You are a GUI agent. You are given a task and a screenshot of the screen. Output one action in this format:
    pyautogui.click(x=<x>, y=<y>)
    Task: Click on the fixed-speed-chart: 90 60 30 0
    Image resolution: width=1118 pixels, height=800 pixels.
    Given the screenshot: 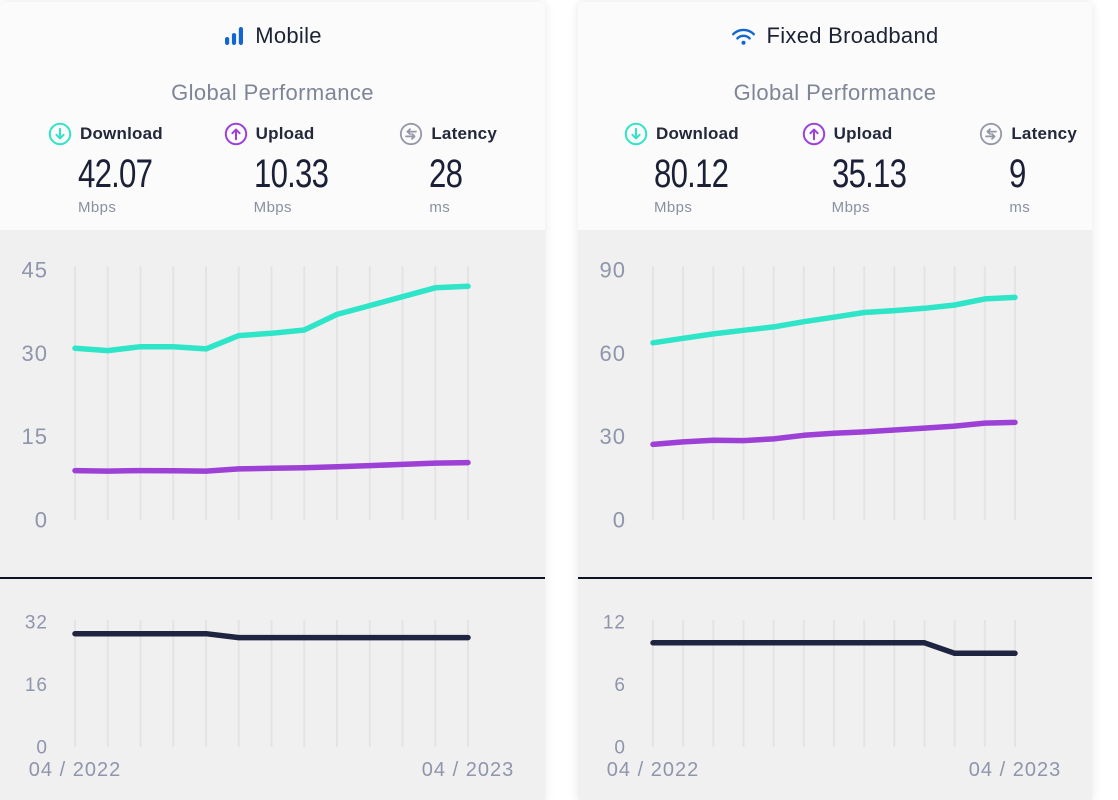 What is the action you would take?
    pyautogui.click(x=809, y=394)
    